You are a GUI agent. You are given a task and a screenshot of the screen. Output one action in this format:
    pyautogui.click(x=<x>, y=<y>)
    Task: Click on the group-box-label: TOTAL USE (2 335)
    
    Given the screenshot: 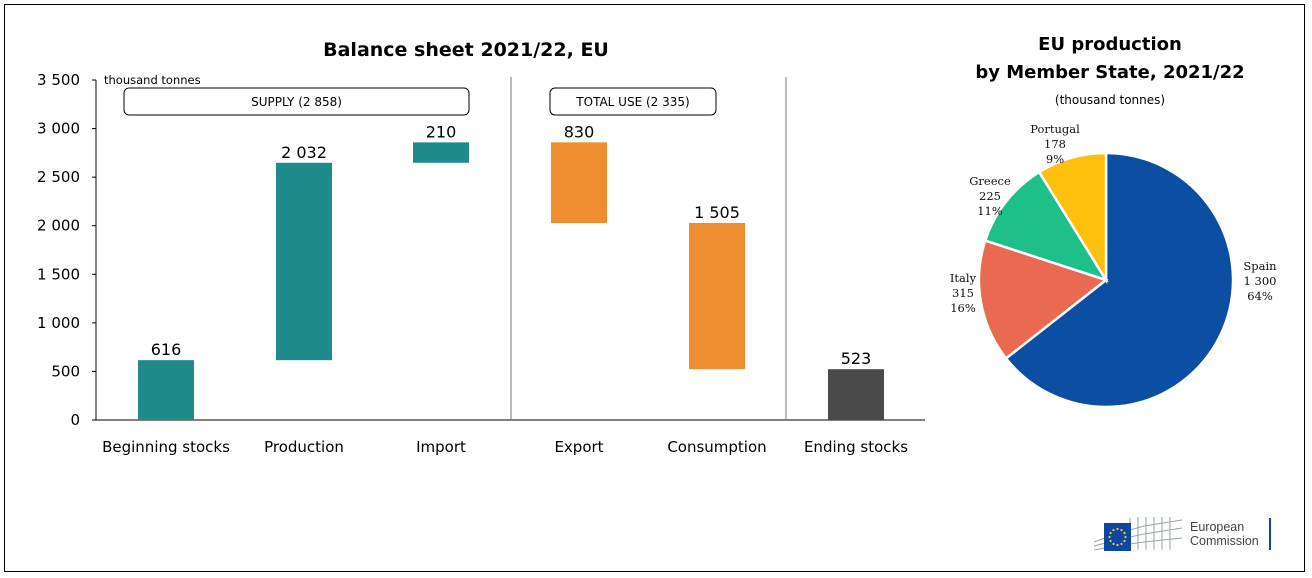 What is the action you would take?
    pyautogui.click(x=632, y=102)
    